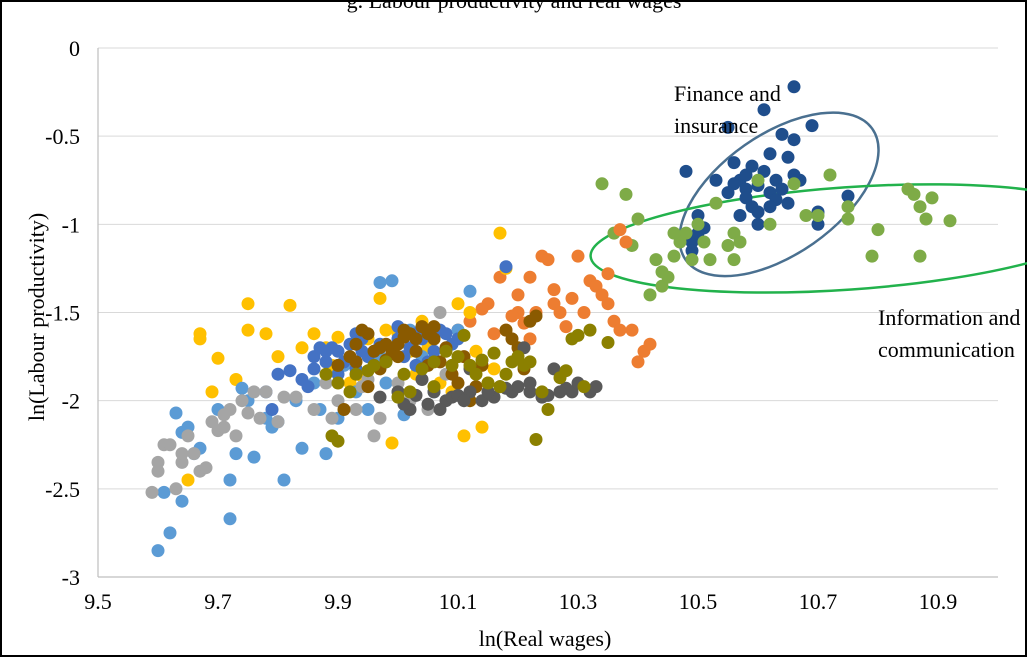 This screenshot has width=1027, height=662. What do you see at coordinates (949, 333) in the screenshot?
I see `annotation-infocomm: Information and communication` at bounding box center [949, 333].